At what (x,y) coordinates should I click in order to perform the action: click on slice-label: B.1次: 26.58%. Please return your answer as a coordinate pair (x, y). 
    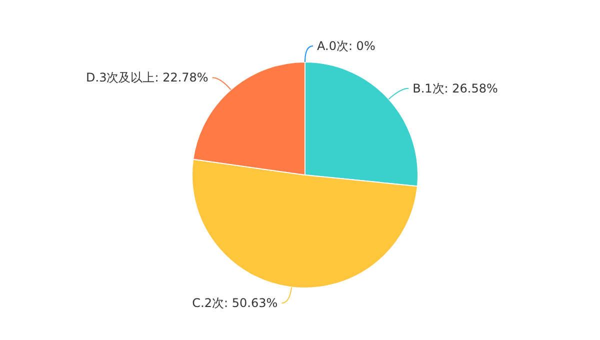
    Looking at the image, I should click on (455, 88).